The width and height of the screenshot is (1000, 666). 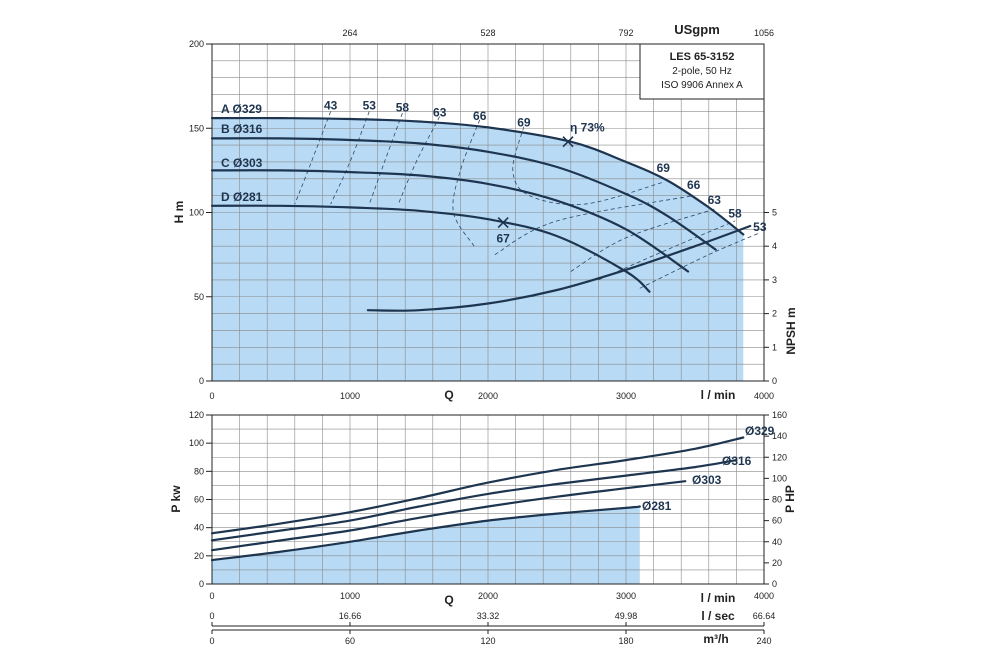 What do you see at coordinates (488, 596) in the screenshot?
I see `power-x-tick: 2000` at bounding box center [488, 596].